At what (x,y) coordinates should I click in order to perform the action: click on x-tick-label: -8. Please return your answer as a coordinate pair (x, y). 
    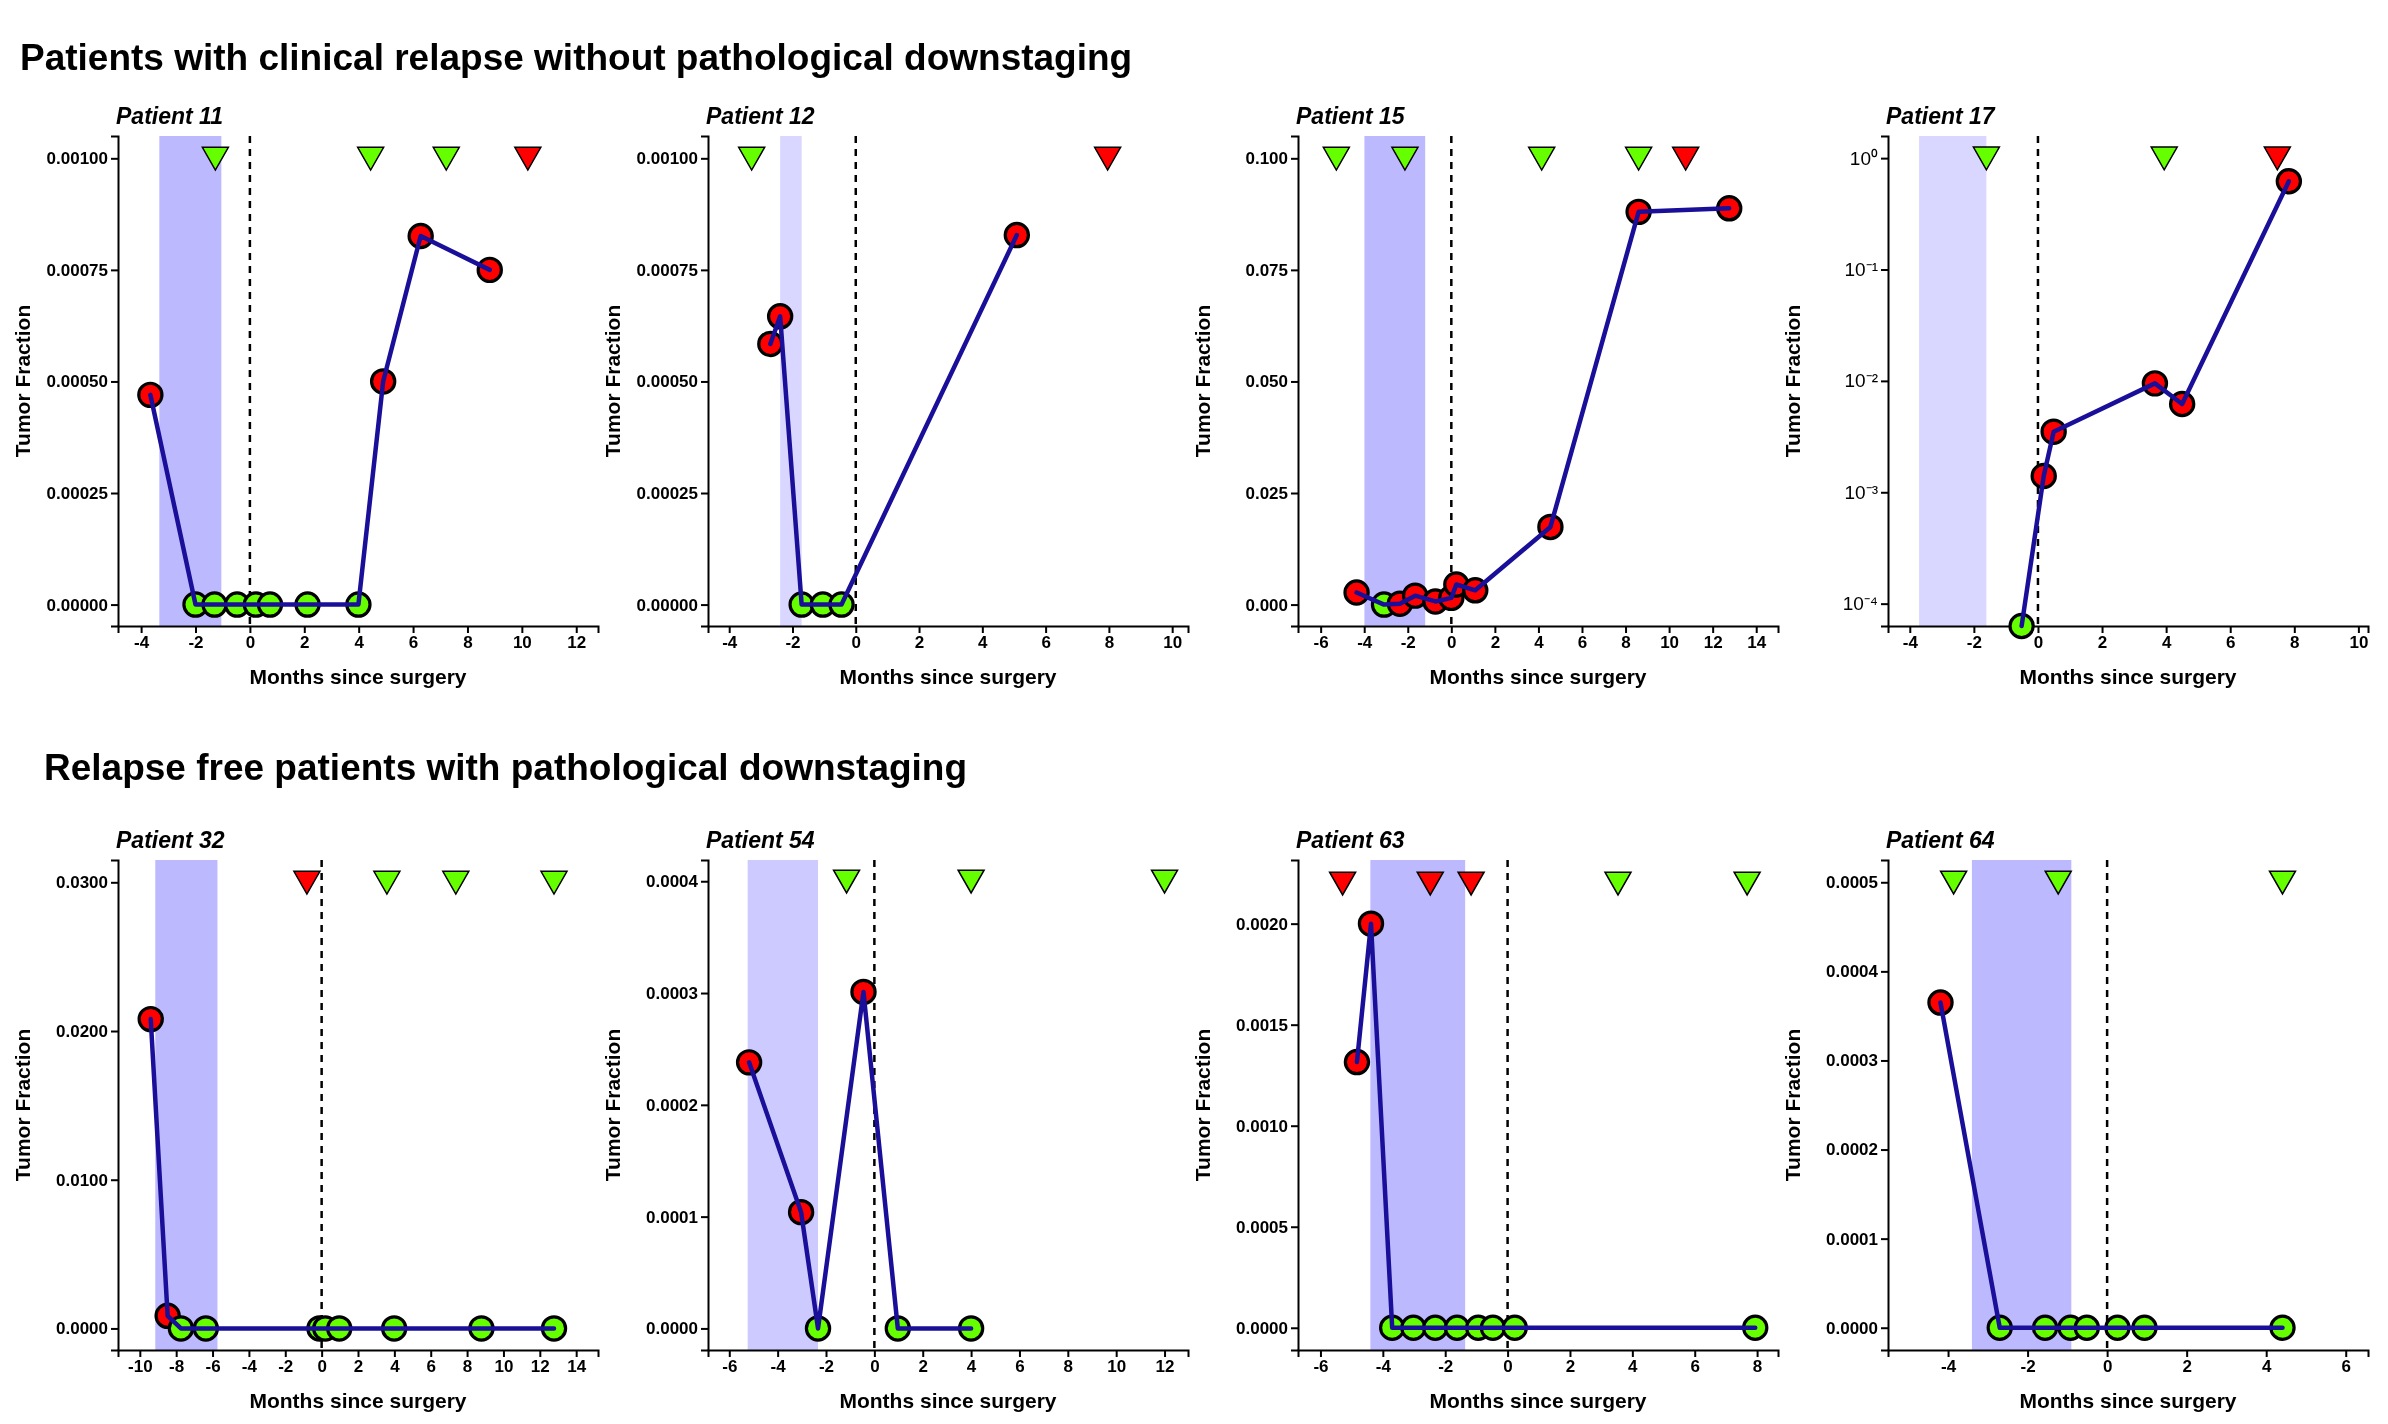
    Looking at the image, I should click on (177, 1367).